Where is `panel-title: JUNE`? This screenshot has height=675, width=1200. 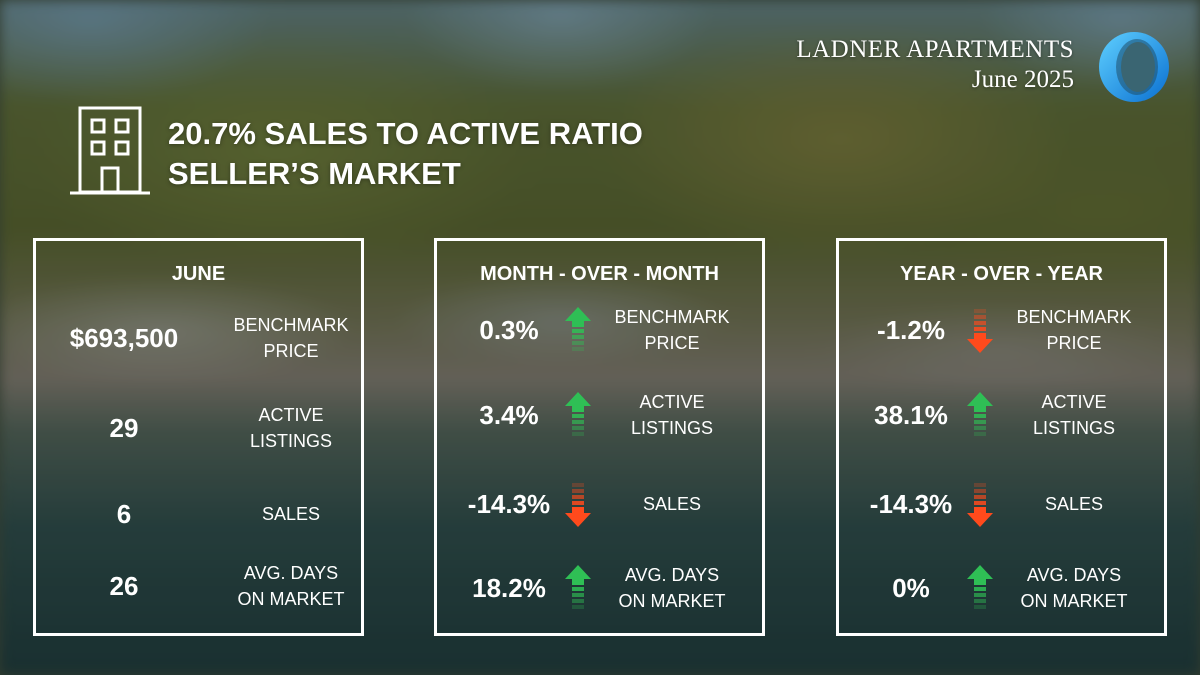 panel-title: JUNE is located at coordinates (198, 274).